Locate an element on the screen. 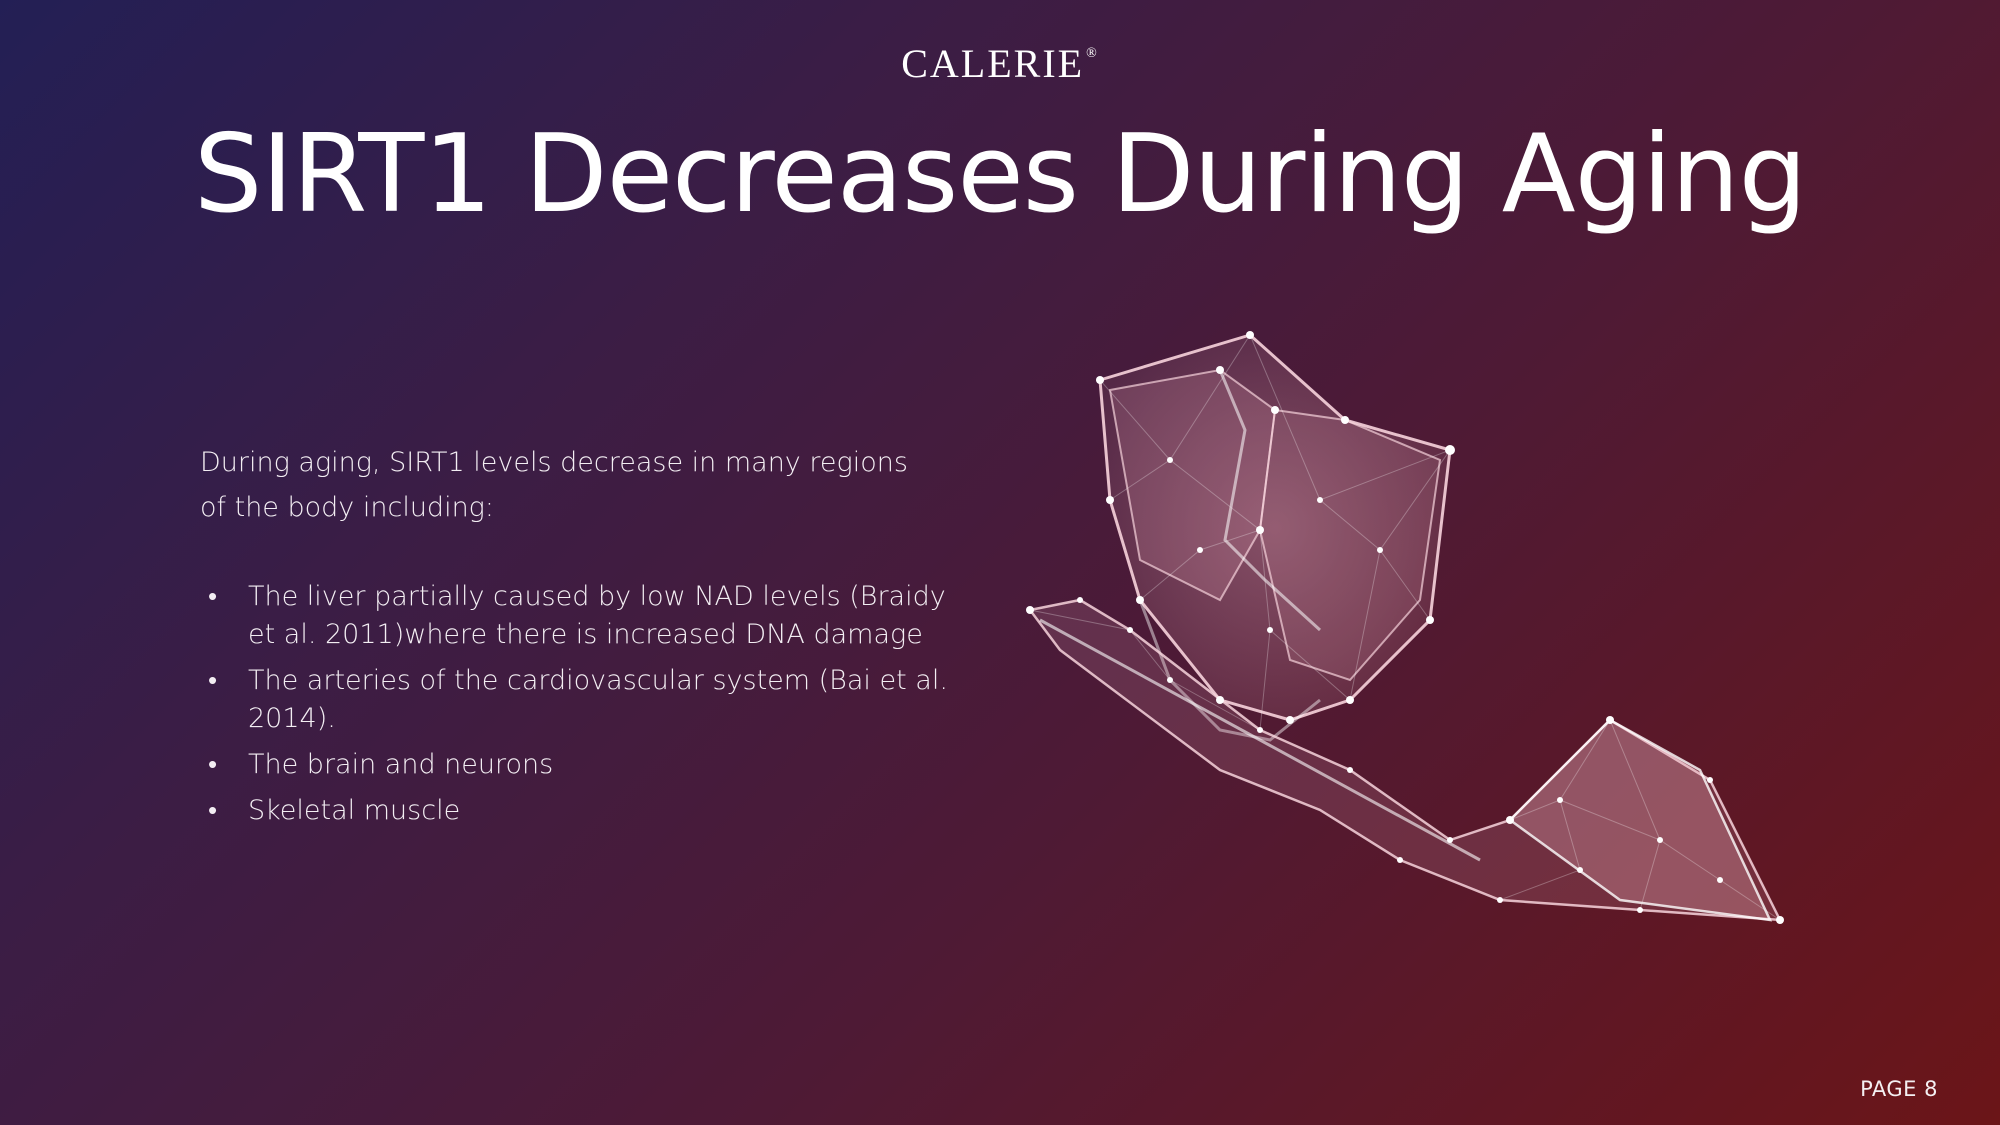 The width and height of the screenshot is (2000, 1125). bullet-item-muscle: Skeletal muscle is located at coordinates (580, 811).